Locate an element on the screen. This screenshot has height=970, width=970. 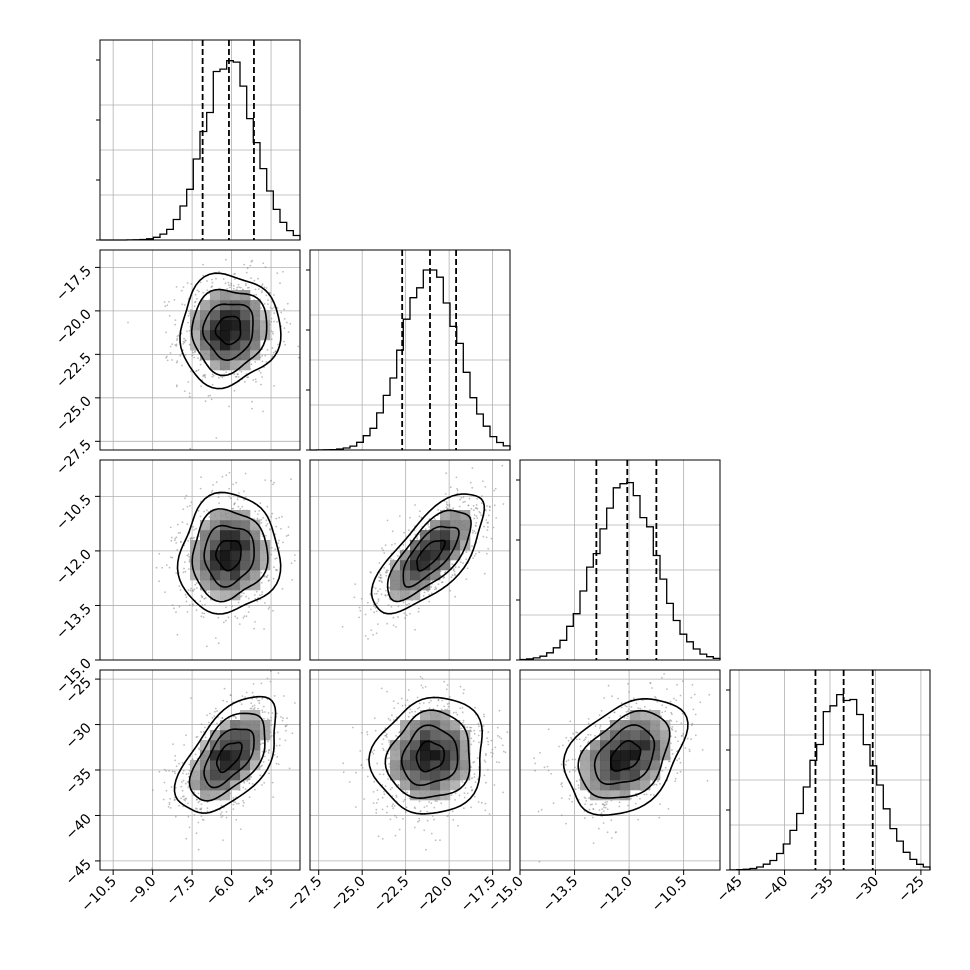
y-tick-label-3-3: −40 is located at coordinates (79, 827).